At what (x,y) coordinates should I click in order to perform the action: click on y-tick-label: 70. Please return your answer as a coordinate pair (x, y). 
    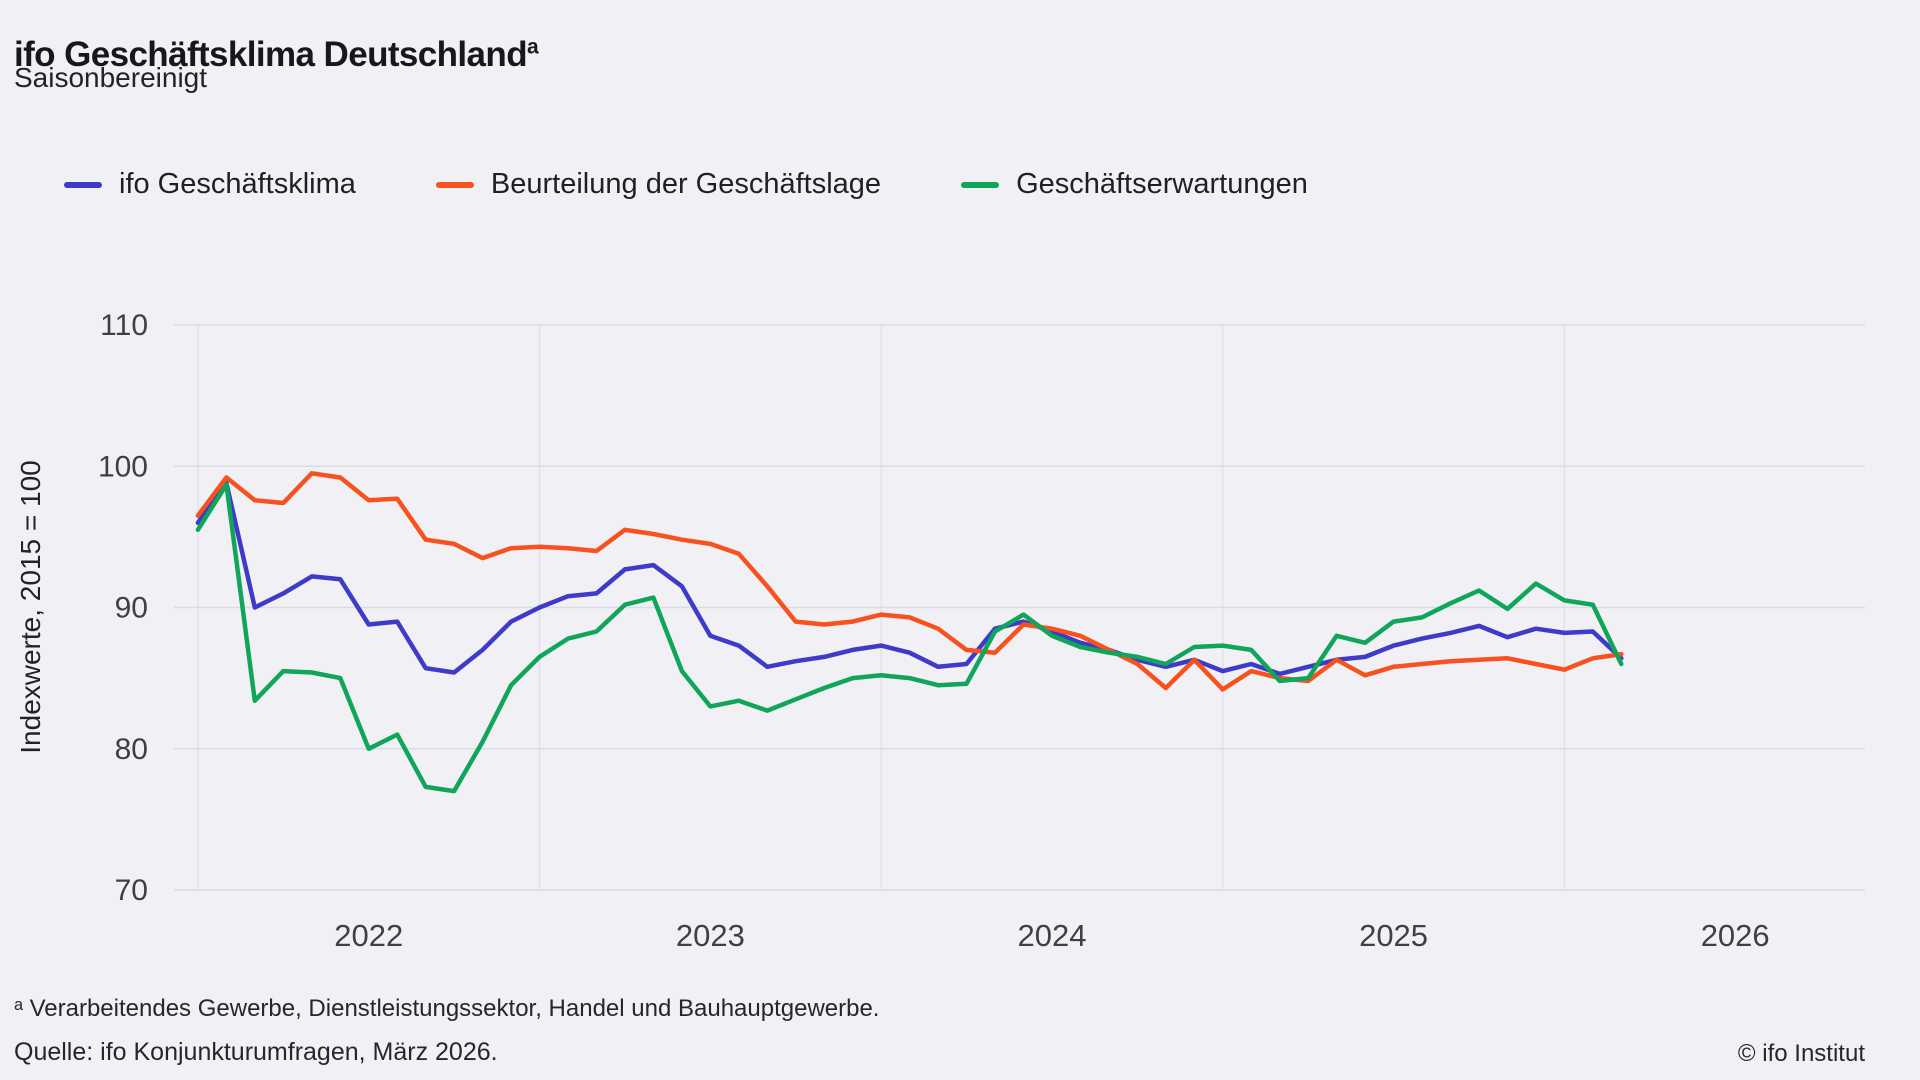
    Looking at the image, I should click on (131, 890).